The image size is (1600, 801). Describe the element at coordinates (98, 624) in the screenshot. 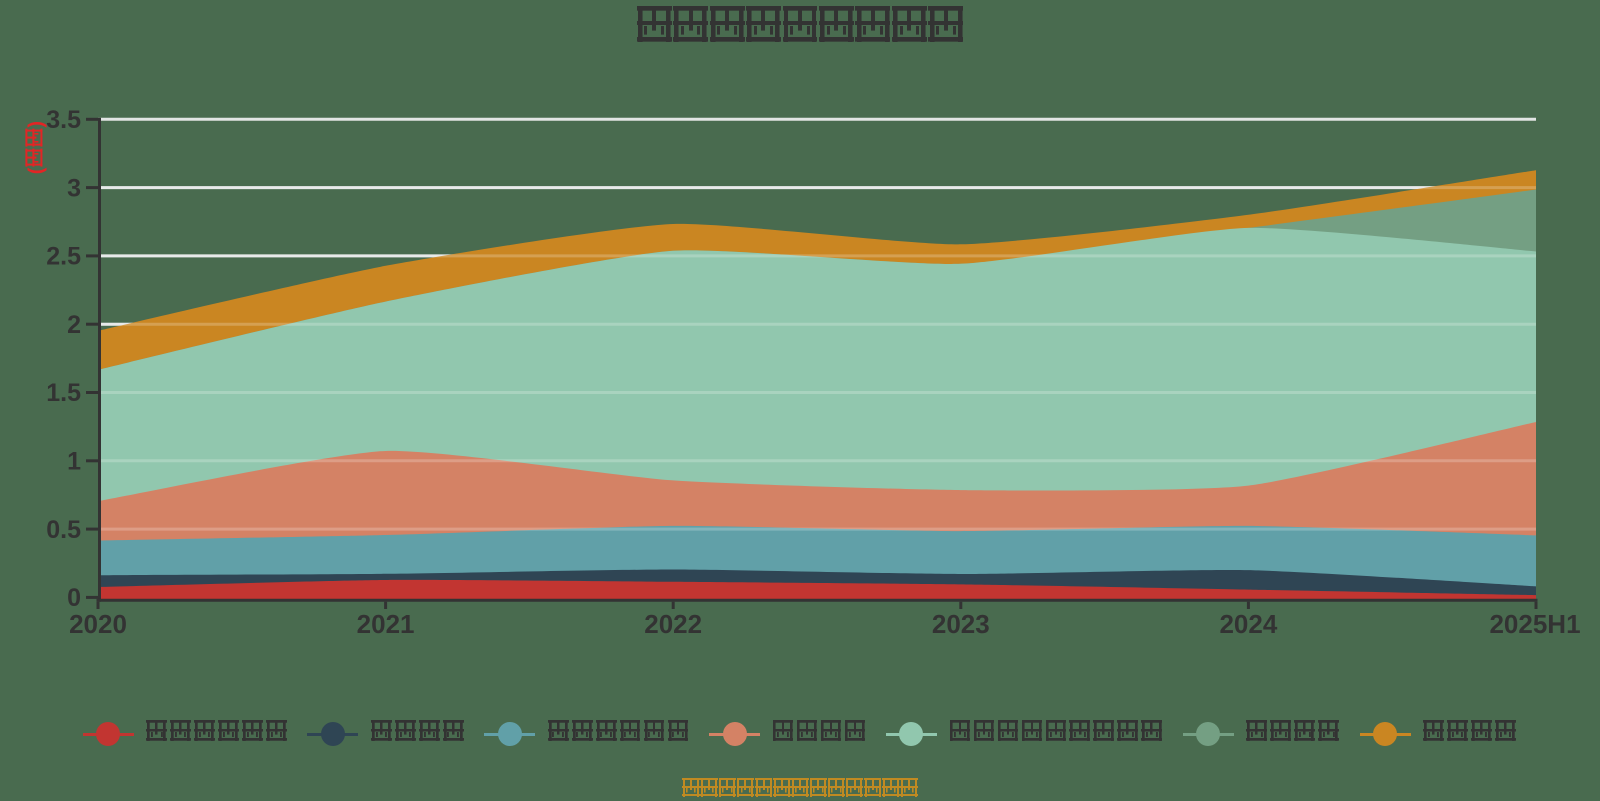

I see `svg-text: 2020` at that location.